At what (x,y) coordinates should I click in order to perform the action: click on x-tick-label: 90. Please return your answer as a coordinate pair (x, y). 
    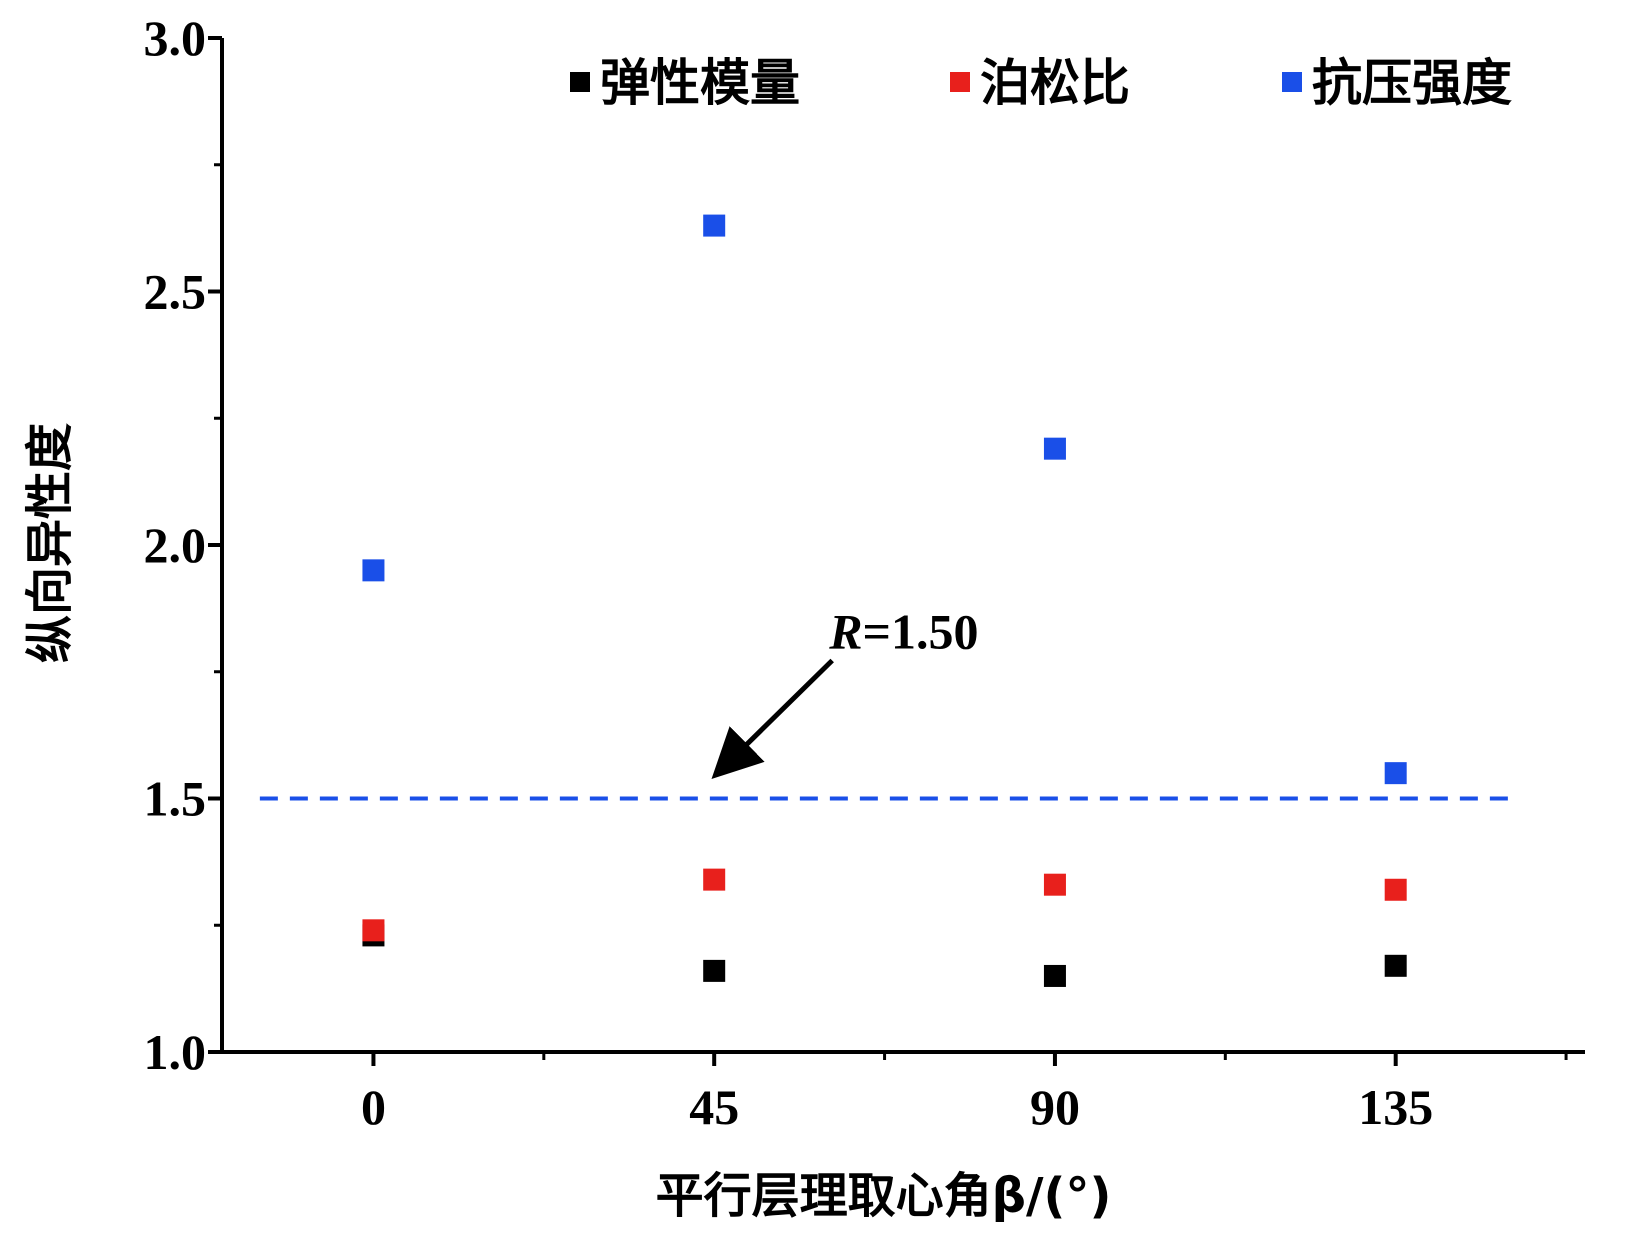
    Looking at the image, I should click on (1055, 1107).